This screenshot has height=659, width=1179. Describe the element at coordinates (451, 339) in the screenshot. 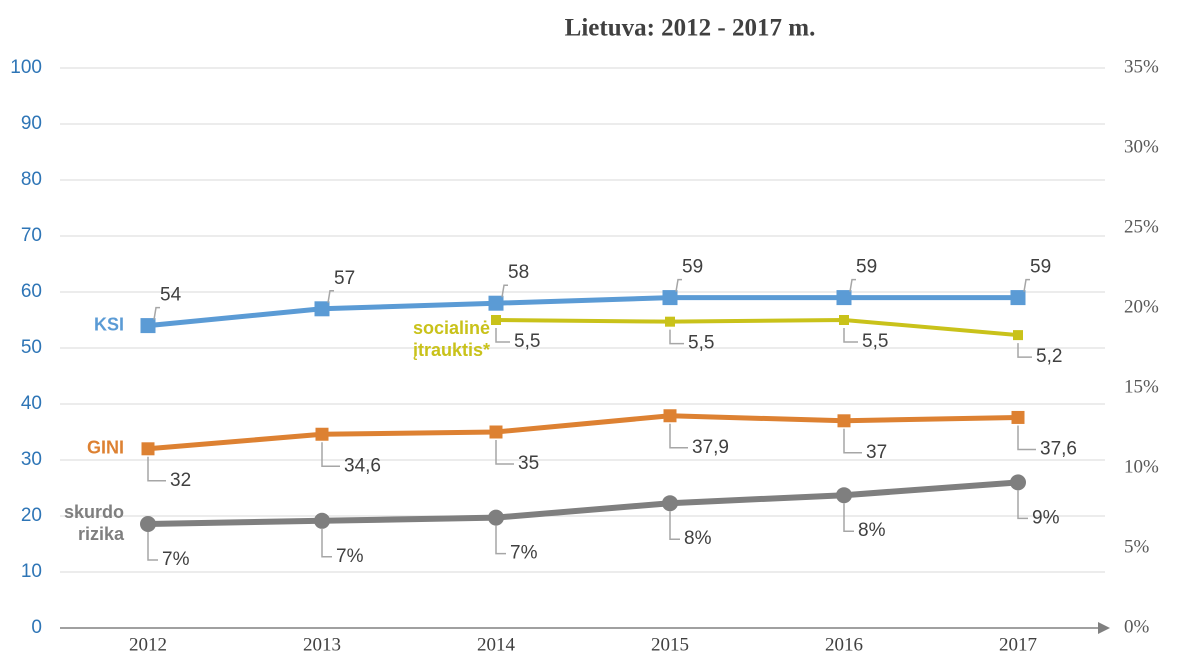

I see `series-name: socialinė įtrauktis*` at that location.